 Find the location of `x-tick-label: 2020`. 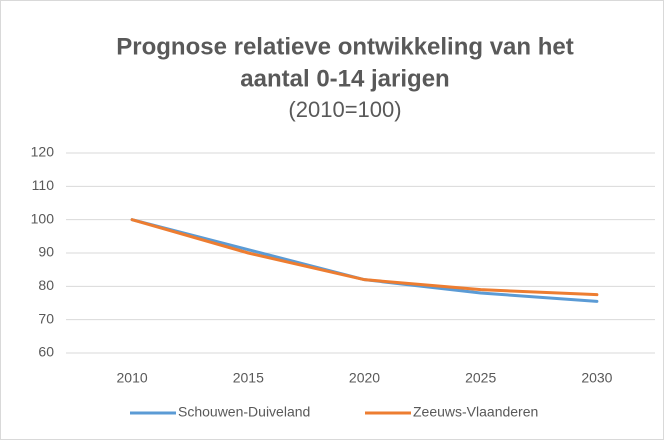

x-tick-label: 2020 is located at coordinates (364, 378).